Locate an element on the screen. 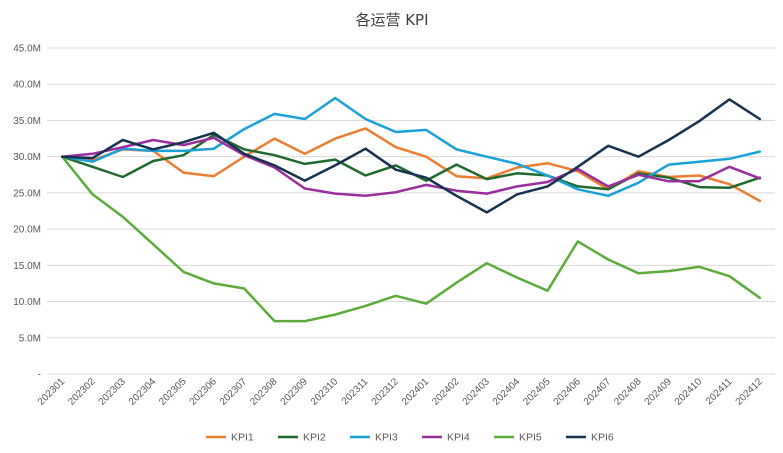  x-tick-label: 202310 is located at coordinates (325, 392).